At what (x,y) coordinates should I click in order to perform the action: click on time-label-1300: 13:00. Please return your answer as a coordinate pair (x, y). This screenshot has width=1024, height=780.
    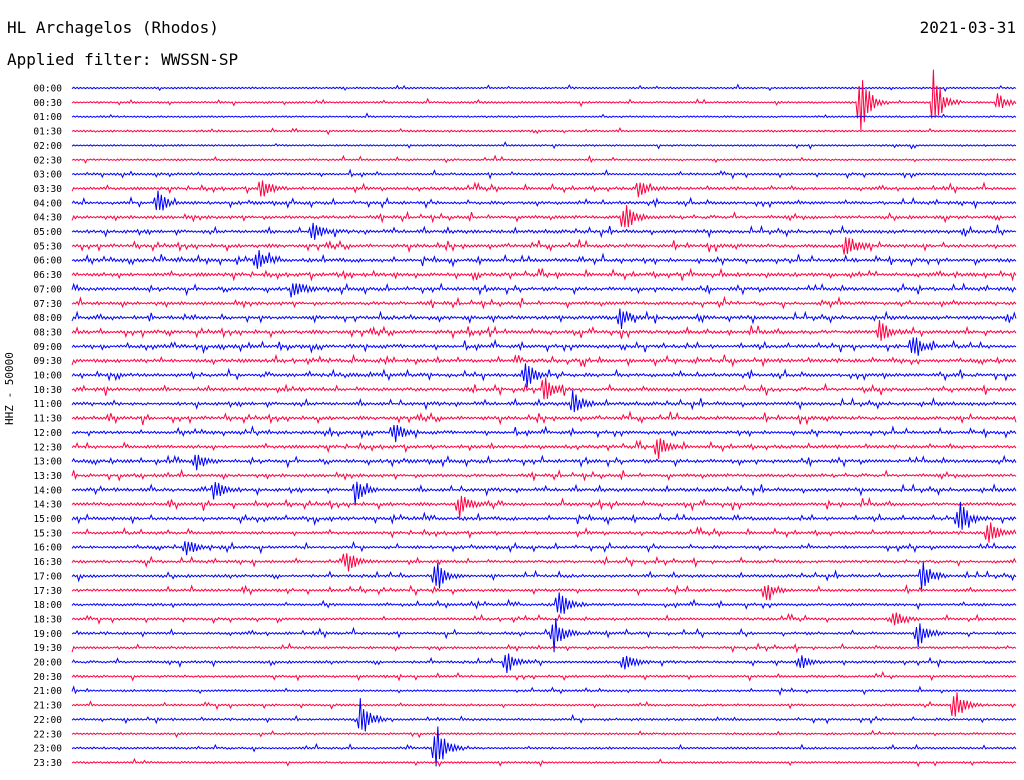
    Looking at the image, I should click on (47, 462).